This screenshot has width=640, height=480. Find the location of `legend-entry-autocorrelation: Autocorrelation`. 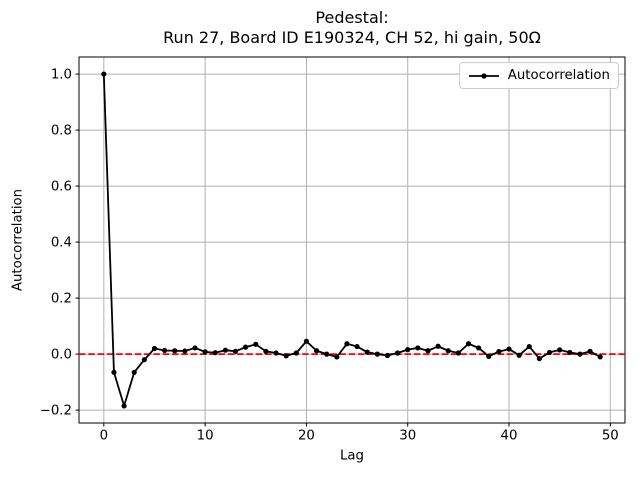

legend-entry-autocorrelation: Autocorrelation is located at coordinates (558, 75).